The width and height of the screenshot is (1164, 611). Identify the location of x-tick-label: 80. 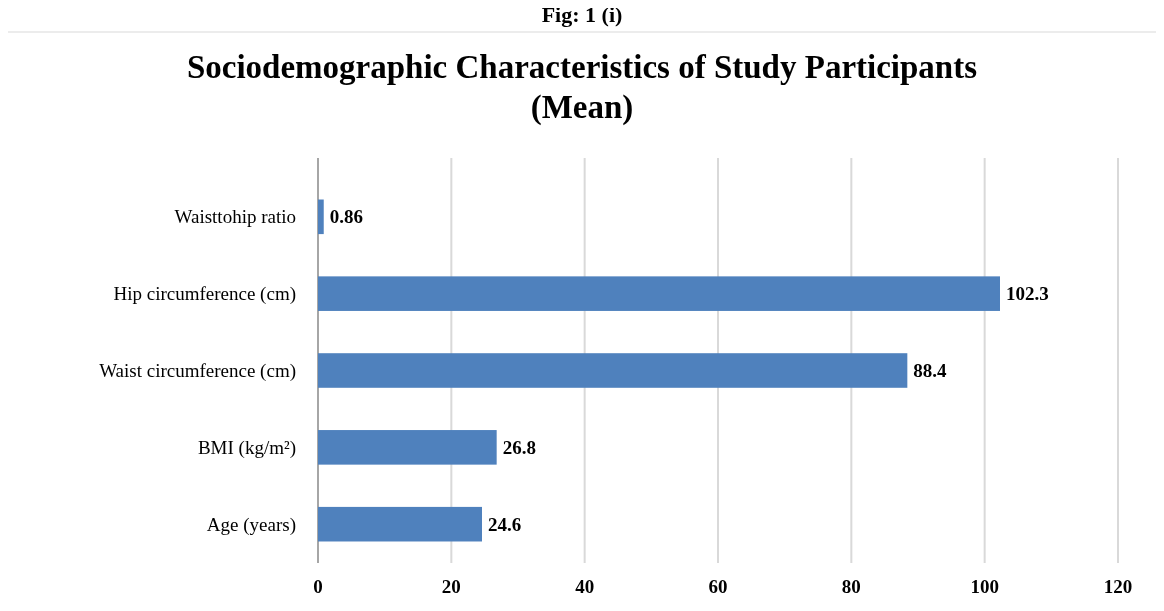
(851, 586).